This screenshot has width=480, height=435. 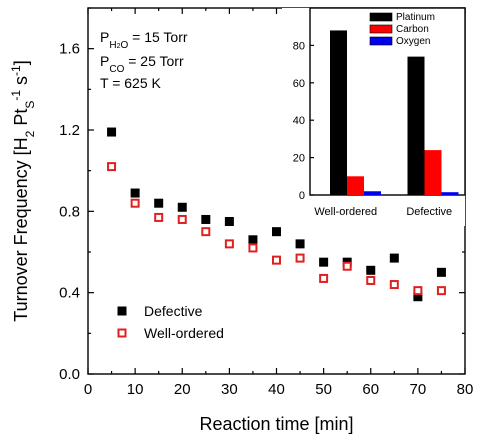 What do you see at coordinates (429, 212) in the screenshot?
I see `inset-category-label: Defective` at bounding box center [429, 212].